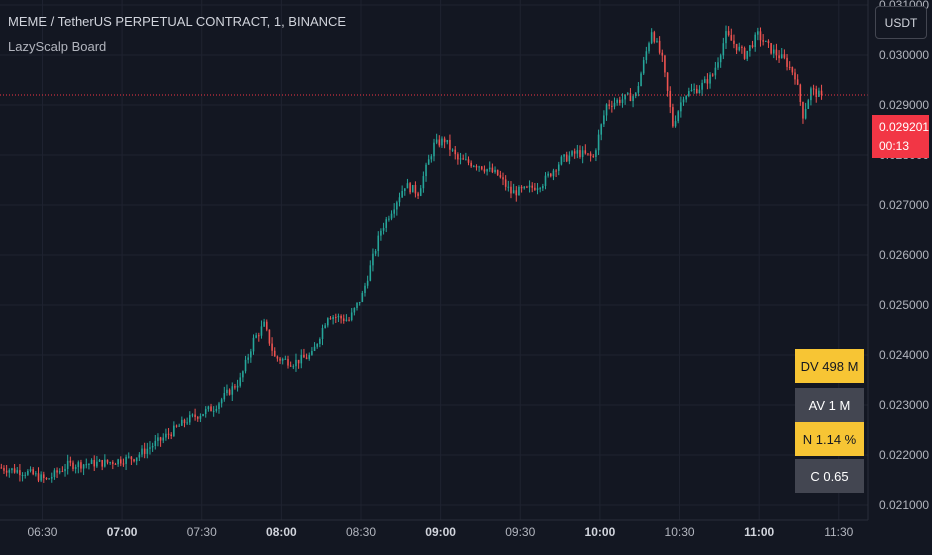 Image resolution: width=932 pixels, height=555 pixels. What do you see at coordinates (904, 105) in the screenshot?
I see `price-tick-label: 0.029000` at bounding box center [904, 105].